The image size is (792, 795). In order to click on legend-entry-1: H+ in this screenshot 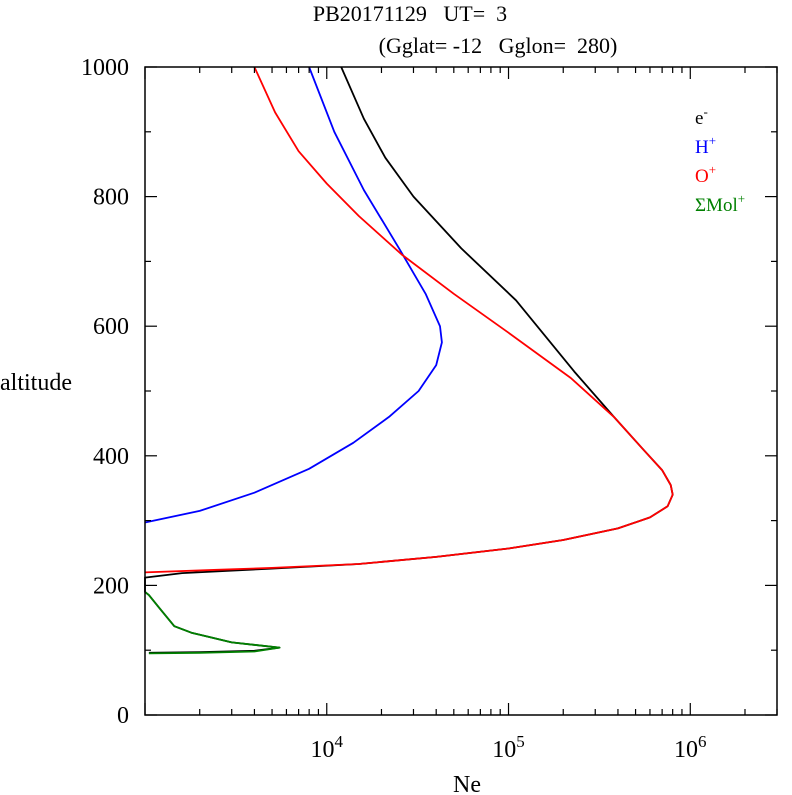, I will do `click(705, 145)`.